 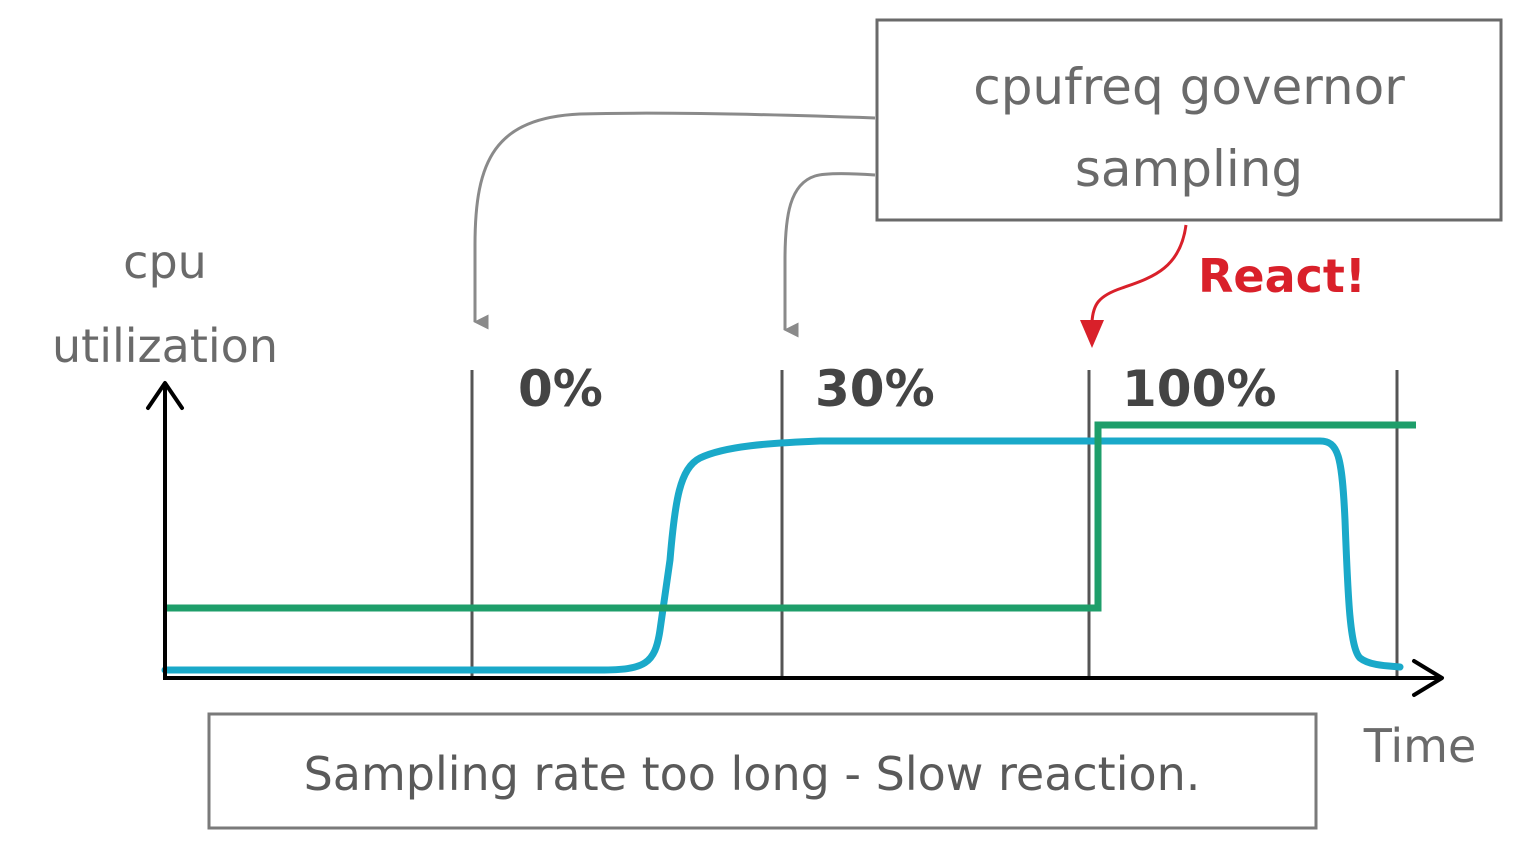 What do you see at coordinates (1199, 389) in the screenshot?
I see `sample-label-100pct: 100%` at bounding box center [1199, 389].